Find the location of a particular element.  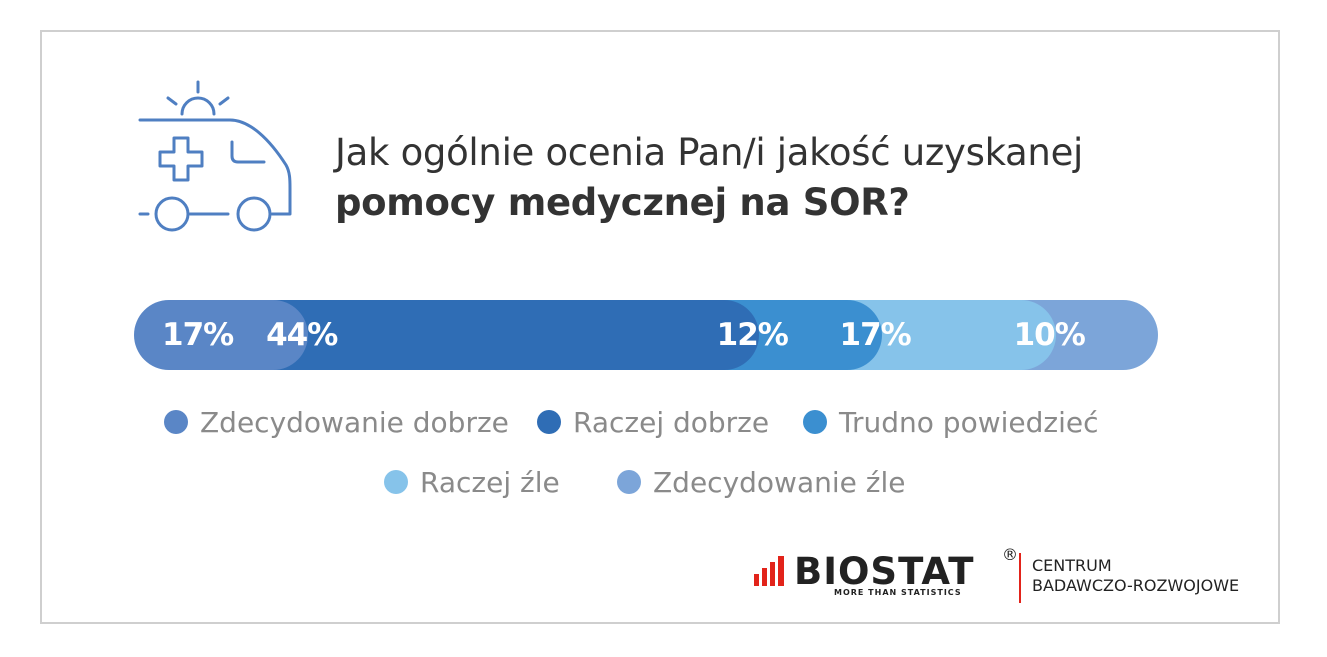

bar-label-zdecydowanie-dobrze: 17% is located at coordinates (198, 335).